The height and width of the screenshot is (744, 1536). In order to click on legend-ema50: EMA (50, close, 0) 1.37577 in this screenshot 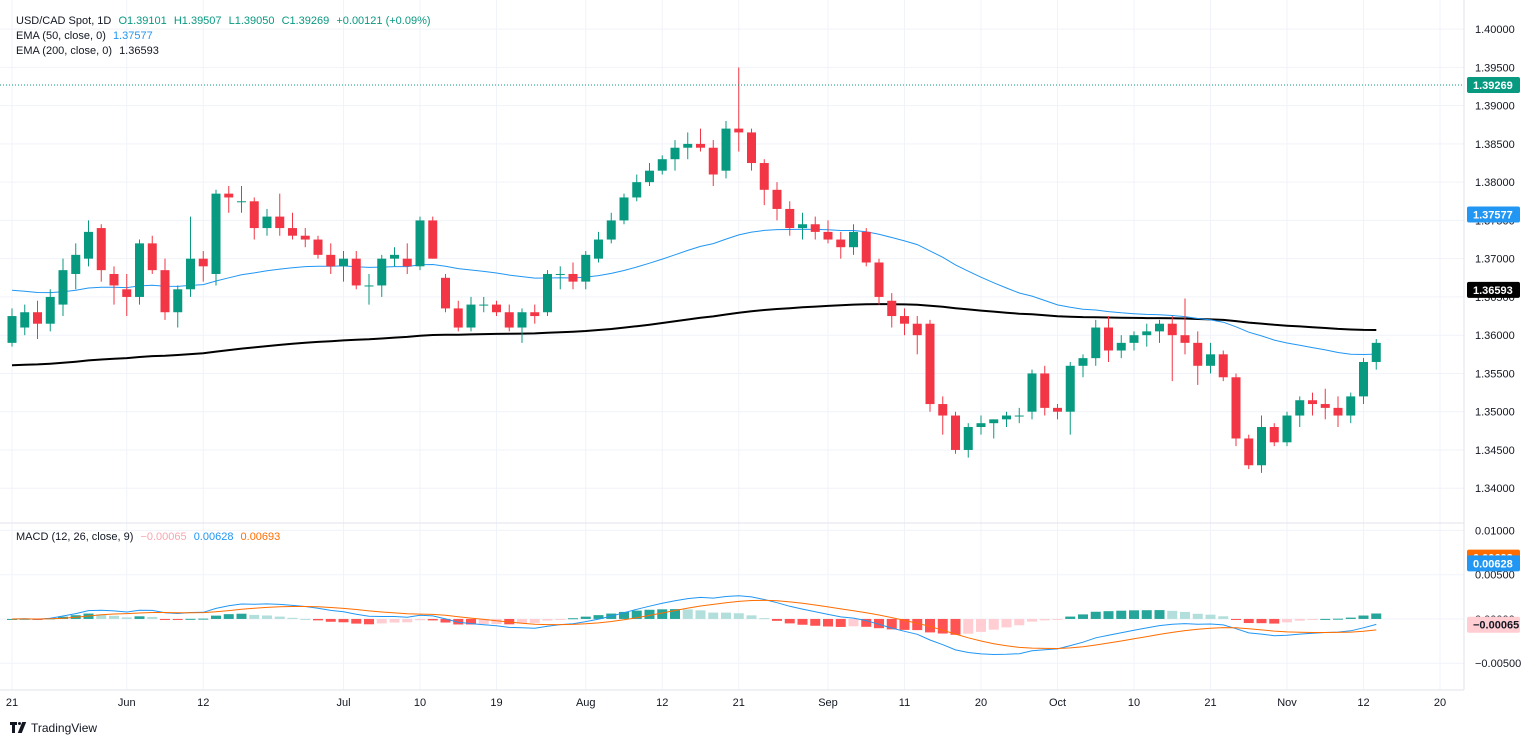, I will do `click(86, 36)`.